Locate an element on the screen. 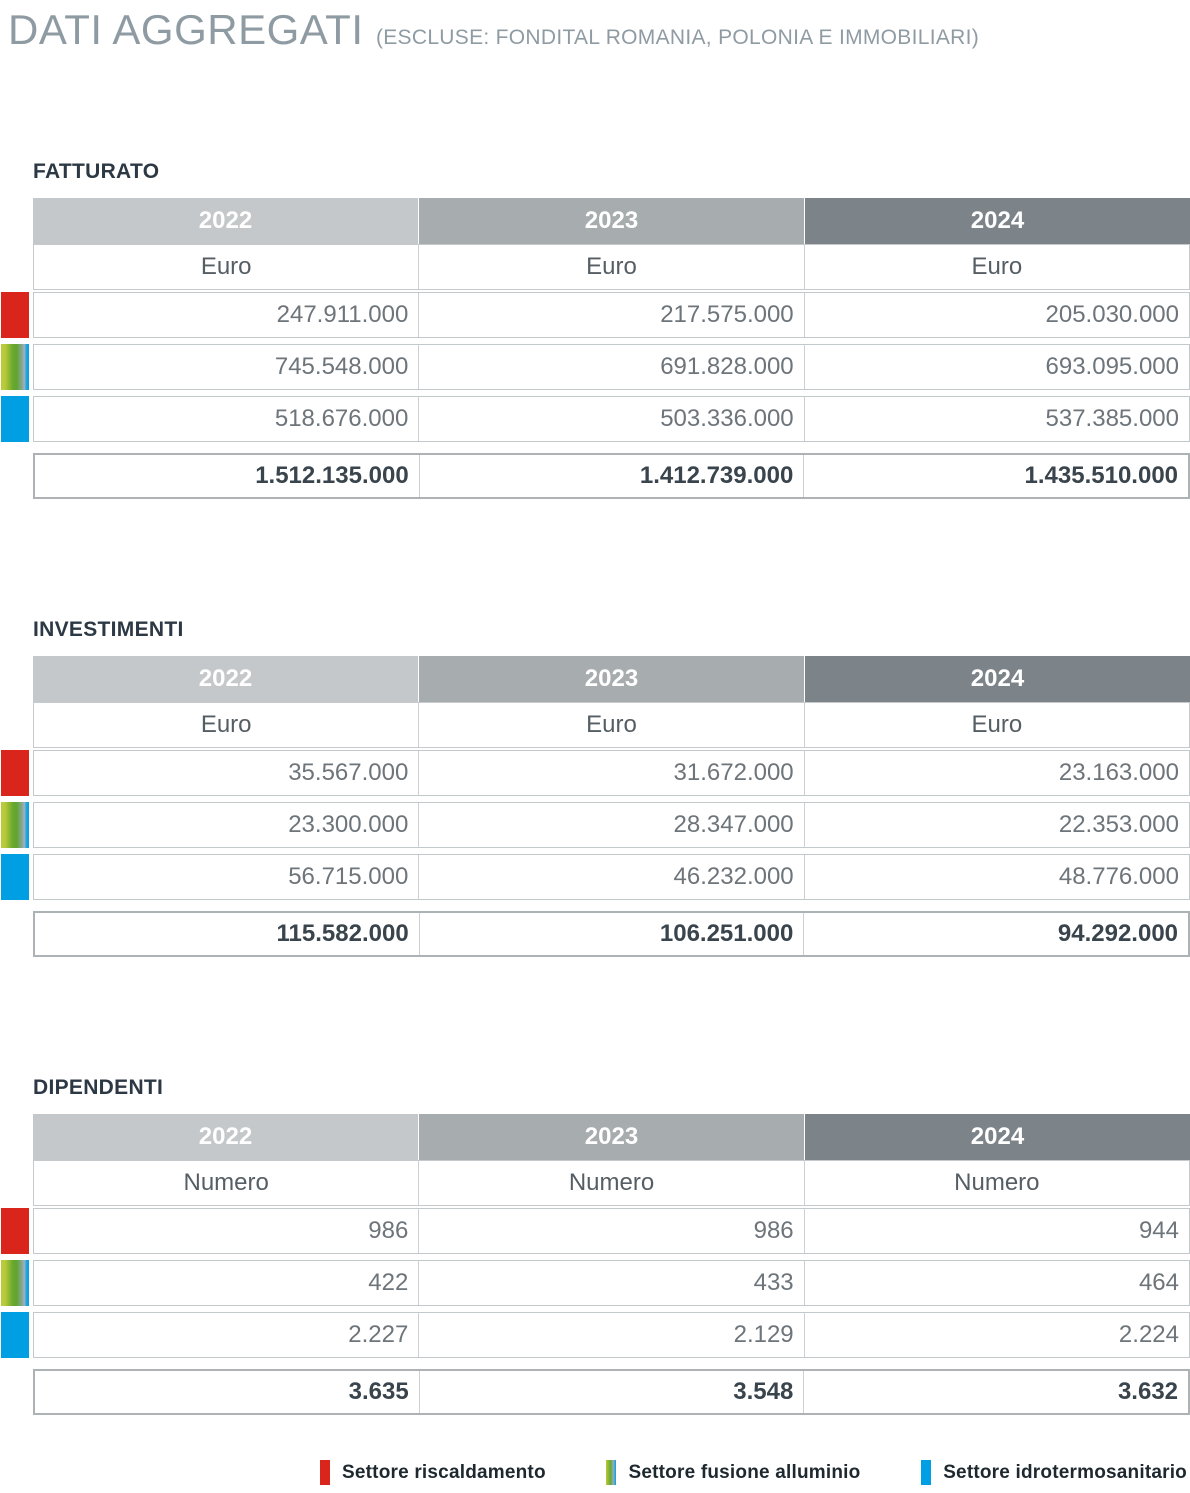  table-row-idrotermosanitario: 56.715.000 46.232.000 48.776.000 is located at coordinates (595, 877).